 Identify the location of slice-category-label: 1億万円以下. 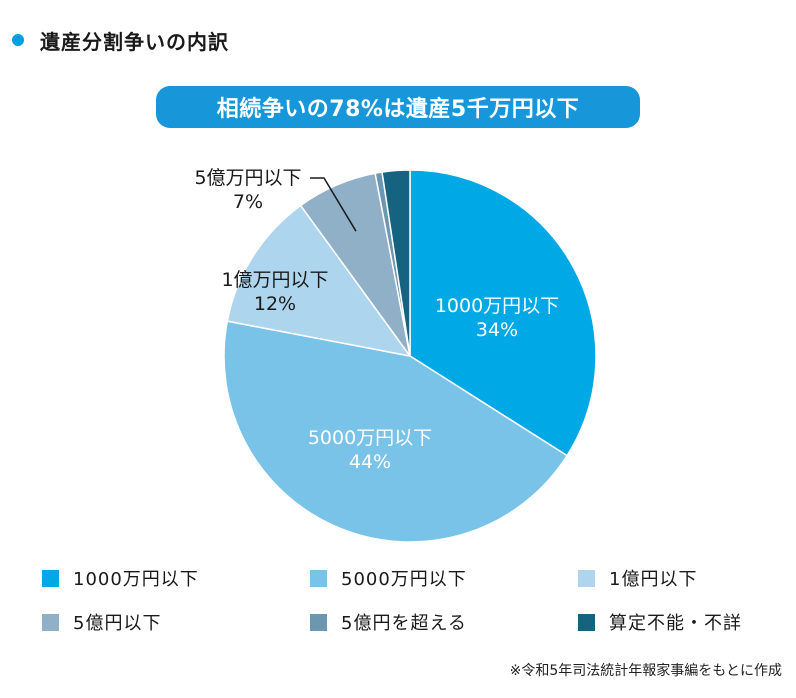
(274, 280).